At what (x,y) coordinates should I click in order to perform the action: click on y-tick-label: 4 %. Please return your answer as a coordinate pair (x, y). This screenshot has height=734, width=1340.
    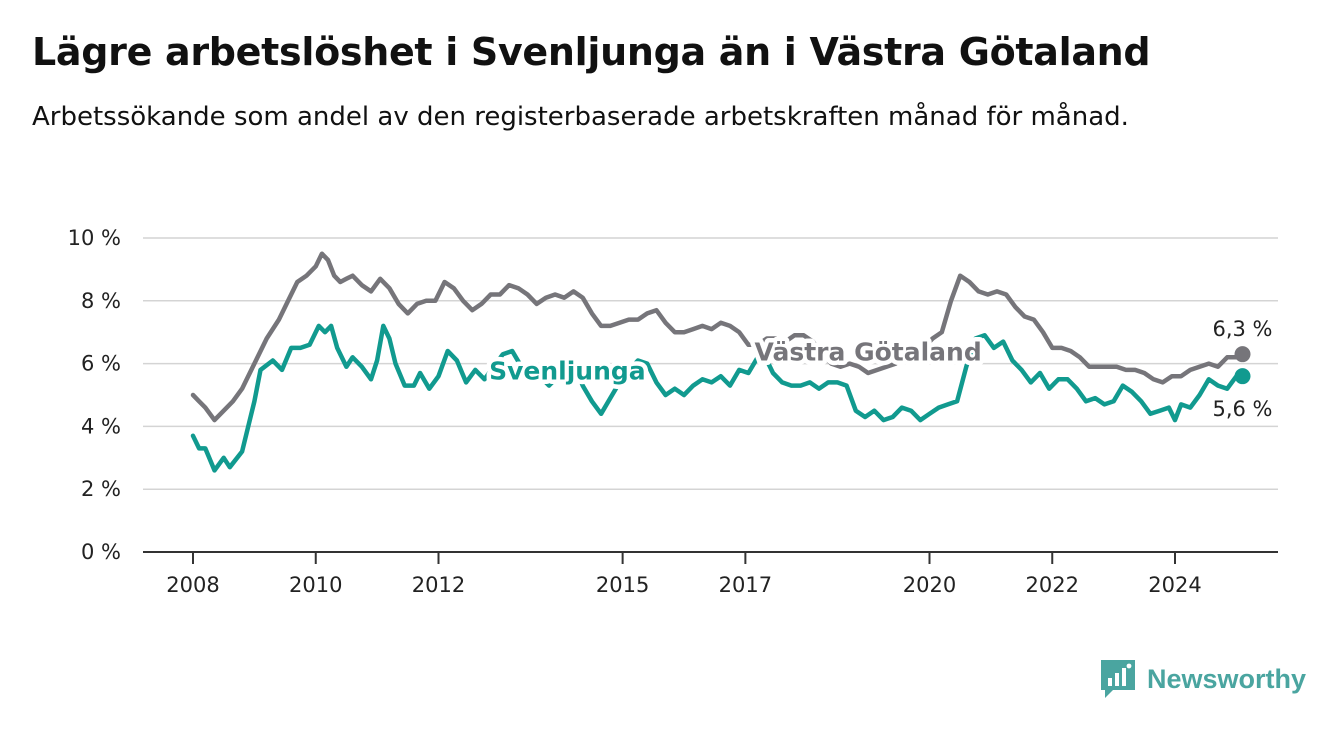
    Looking at the image, I should click on (101, 426).